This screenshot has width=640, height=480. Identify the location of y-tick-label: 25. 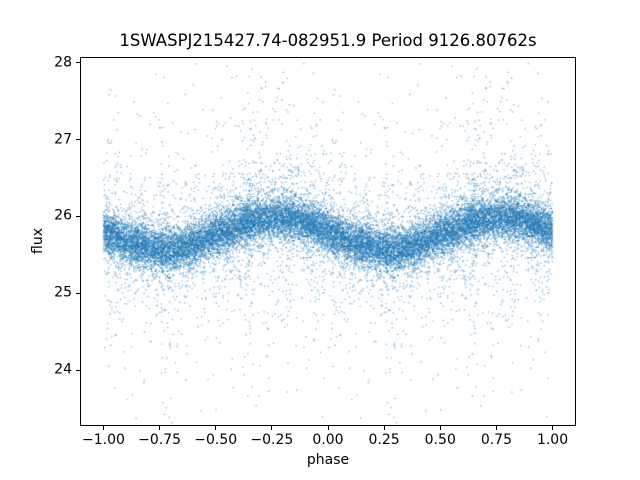
(63, 293).